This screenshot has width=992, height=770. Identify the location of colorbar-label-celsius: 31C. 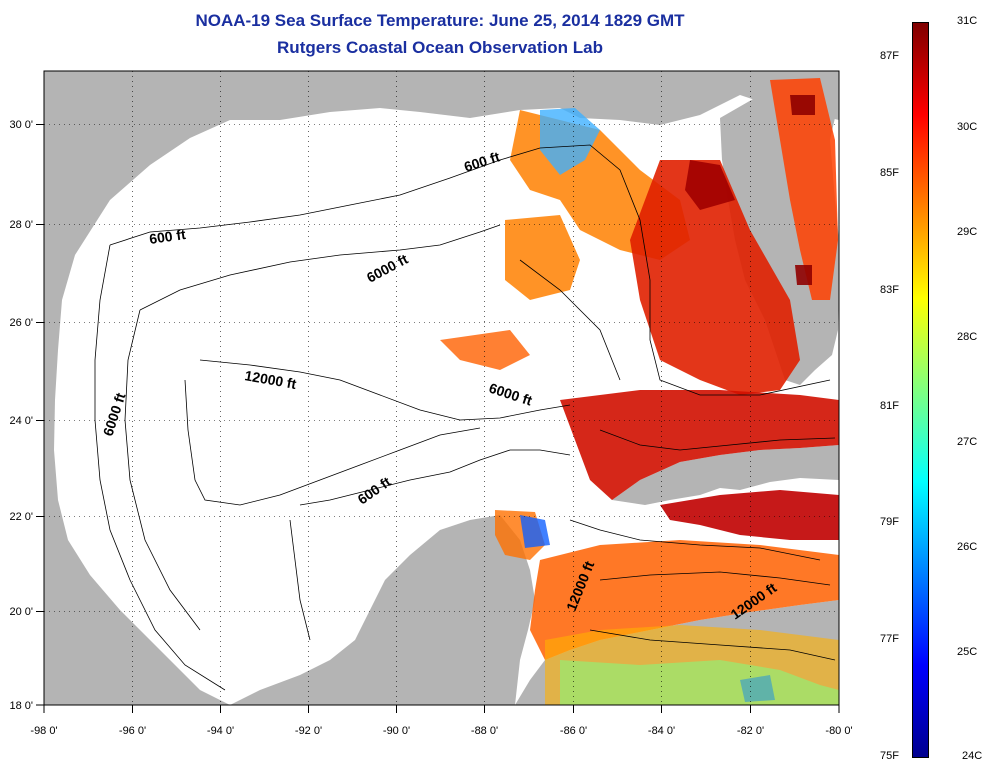
(967, 21).